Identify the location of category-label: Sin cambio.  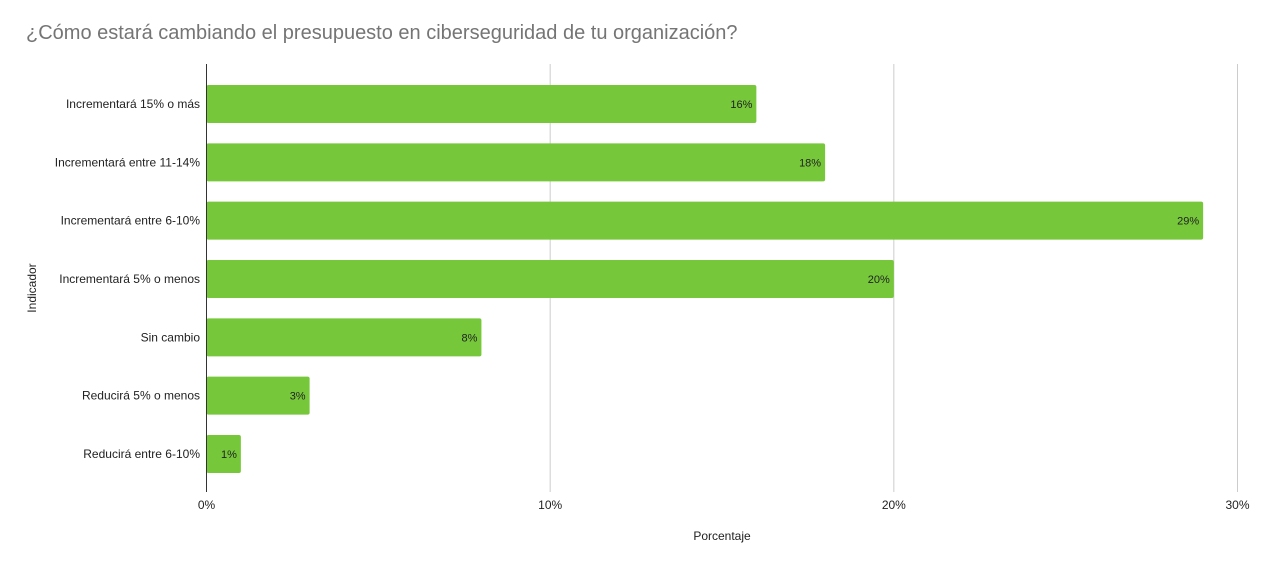
(171, 337).